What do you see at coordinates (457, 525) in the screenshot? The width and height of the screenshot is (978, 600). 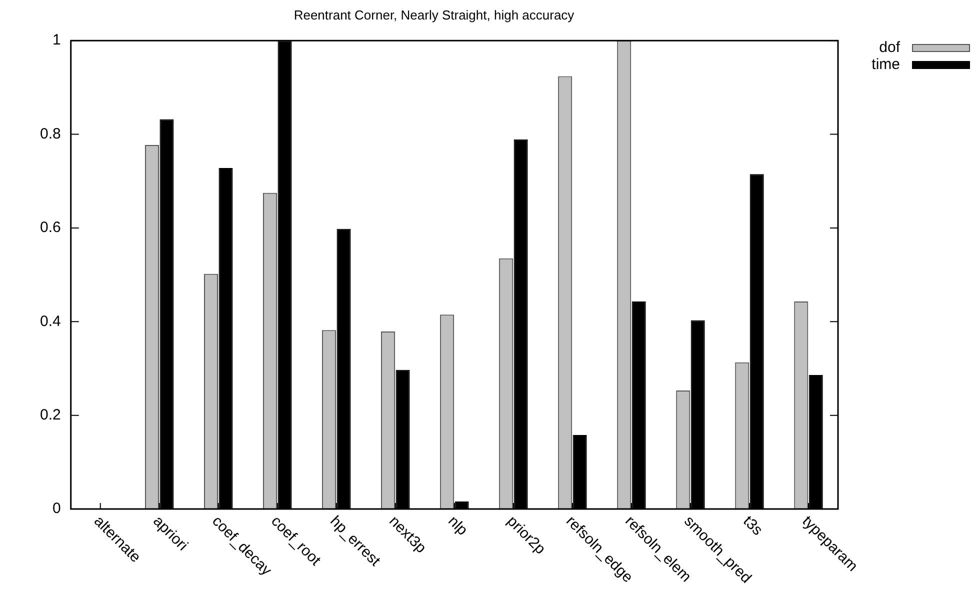 I see `x-tick-label: nlp` at bounding box center [457, 525].